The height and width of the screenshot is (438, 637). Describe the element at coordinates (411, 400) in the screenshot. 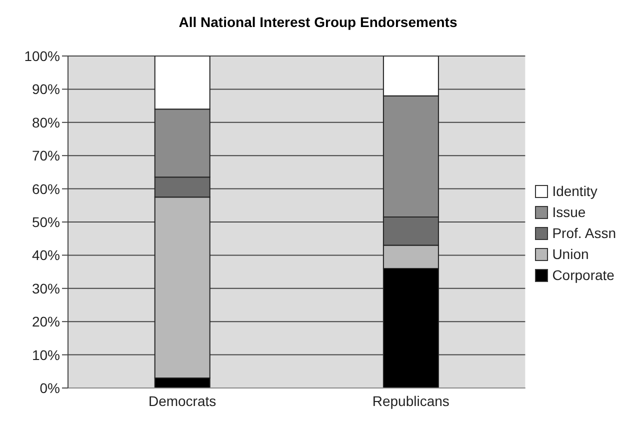

I see `x-tick-label: Republicans` at that location.